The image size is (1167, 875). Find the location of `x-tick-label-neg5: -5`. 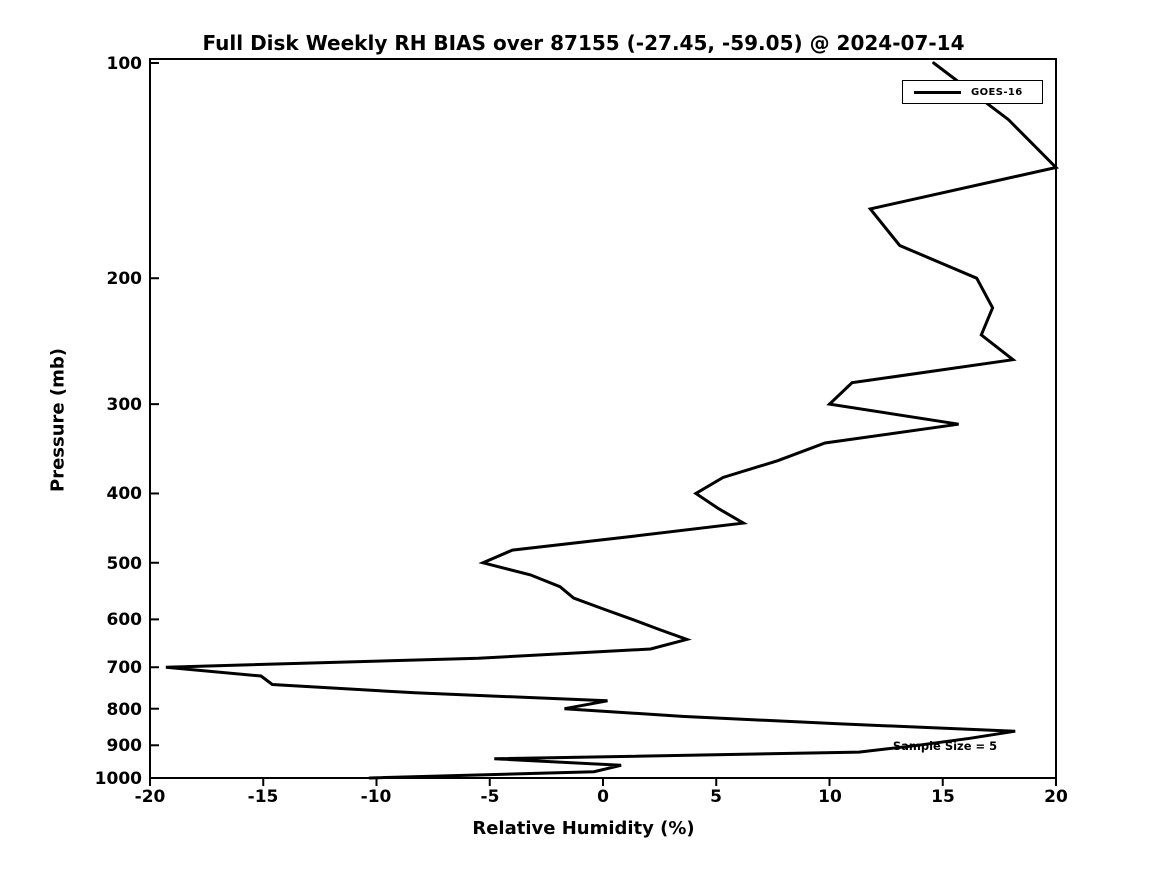

x-tick-label-neg5: -5 is located at coordinates (490, 797).